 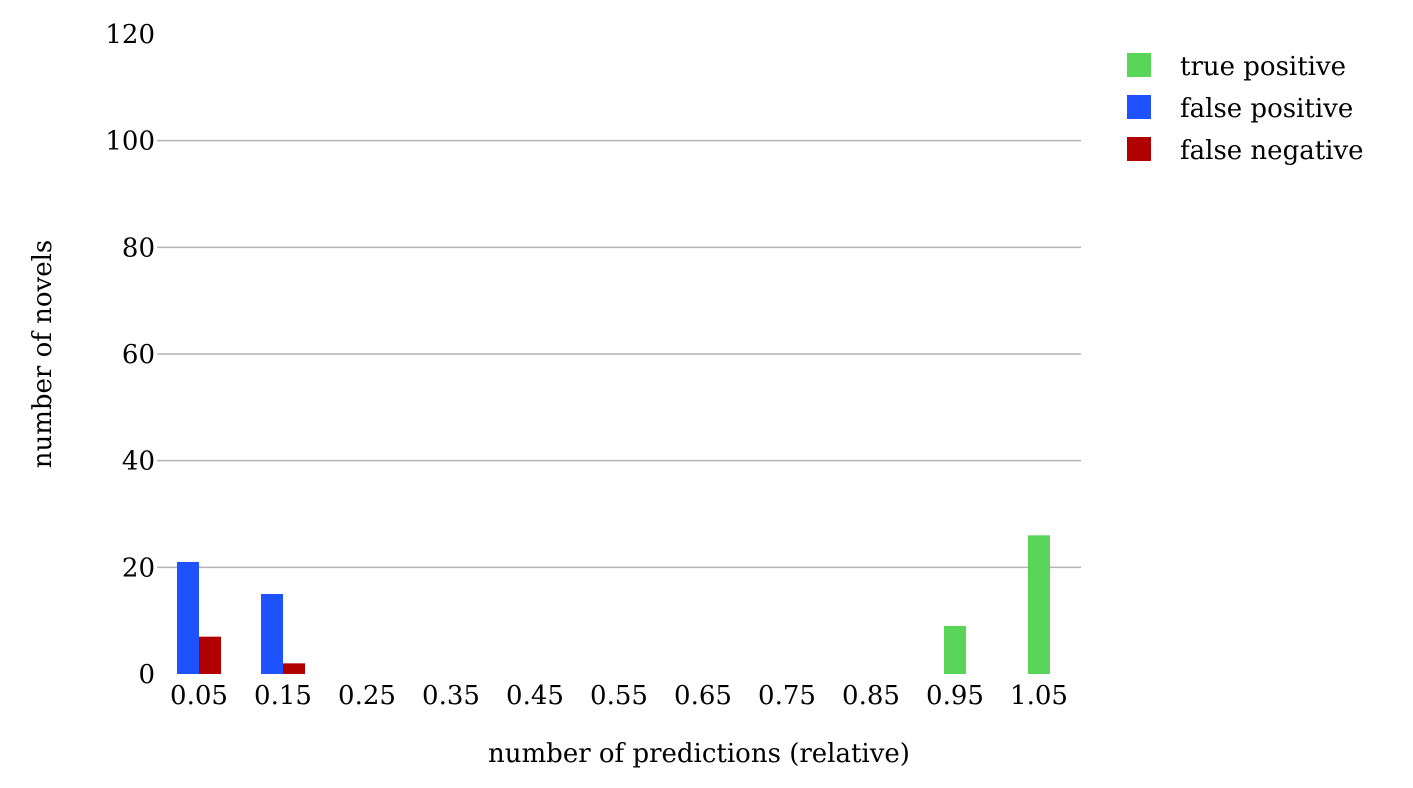 What do you see at coordinates (703, 696) in the screenshot?
I see `x-tick-label: 0.65` at bounding box center [703, 696].